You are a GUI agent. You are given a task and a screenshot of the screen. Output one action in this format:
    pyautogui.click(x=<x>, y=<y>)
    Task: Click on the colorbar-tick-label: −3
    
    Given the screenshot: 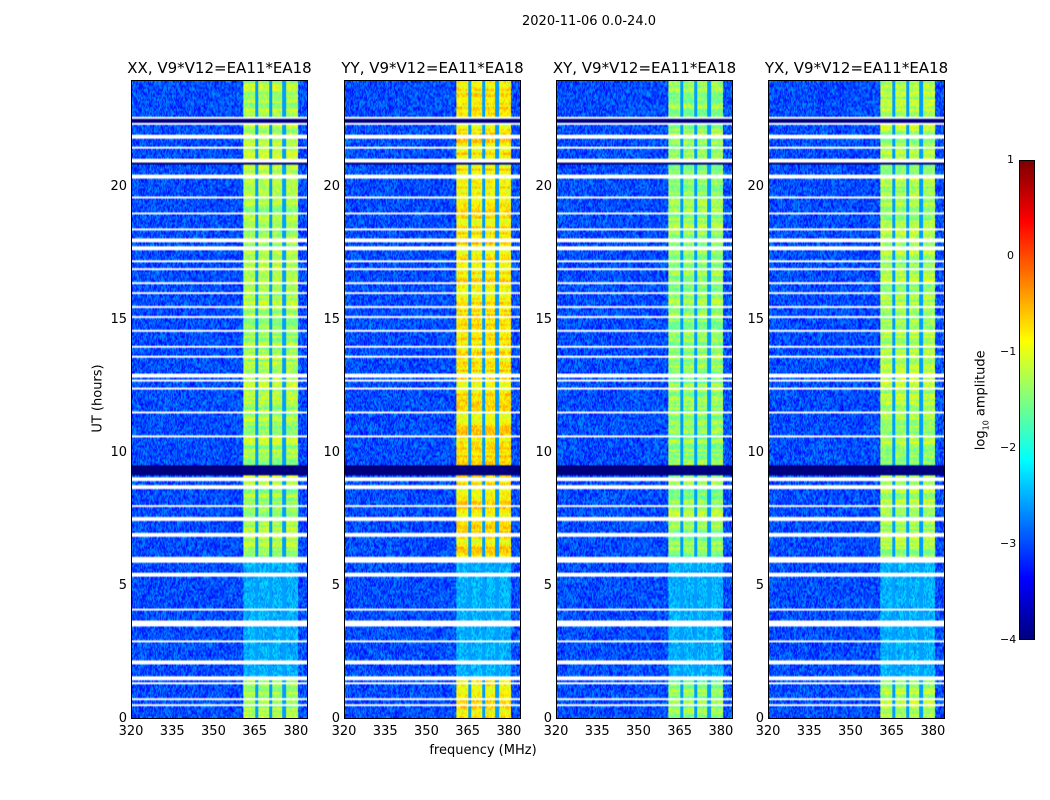 What is the action you would take?
    pyautogui.click(x=1008, y=543)
    